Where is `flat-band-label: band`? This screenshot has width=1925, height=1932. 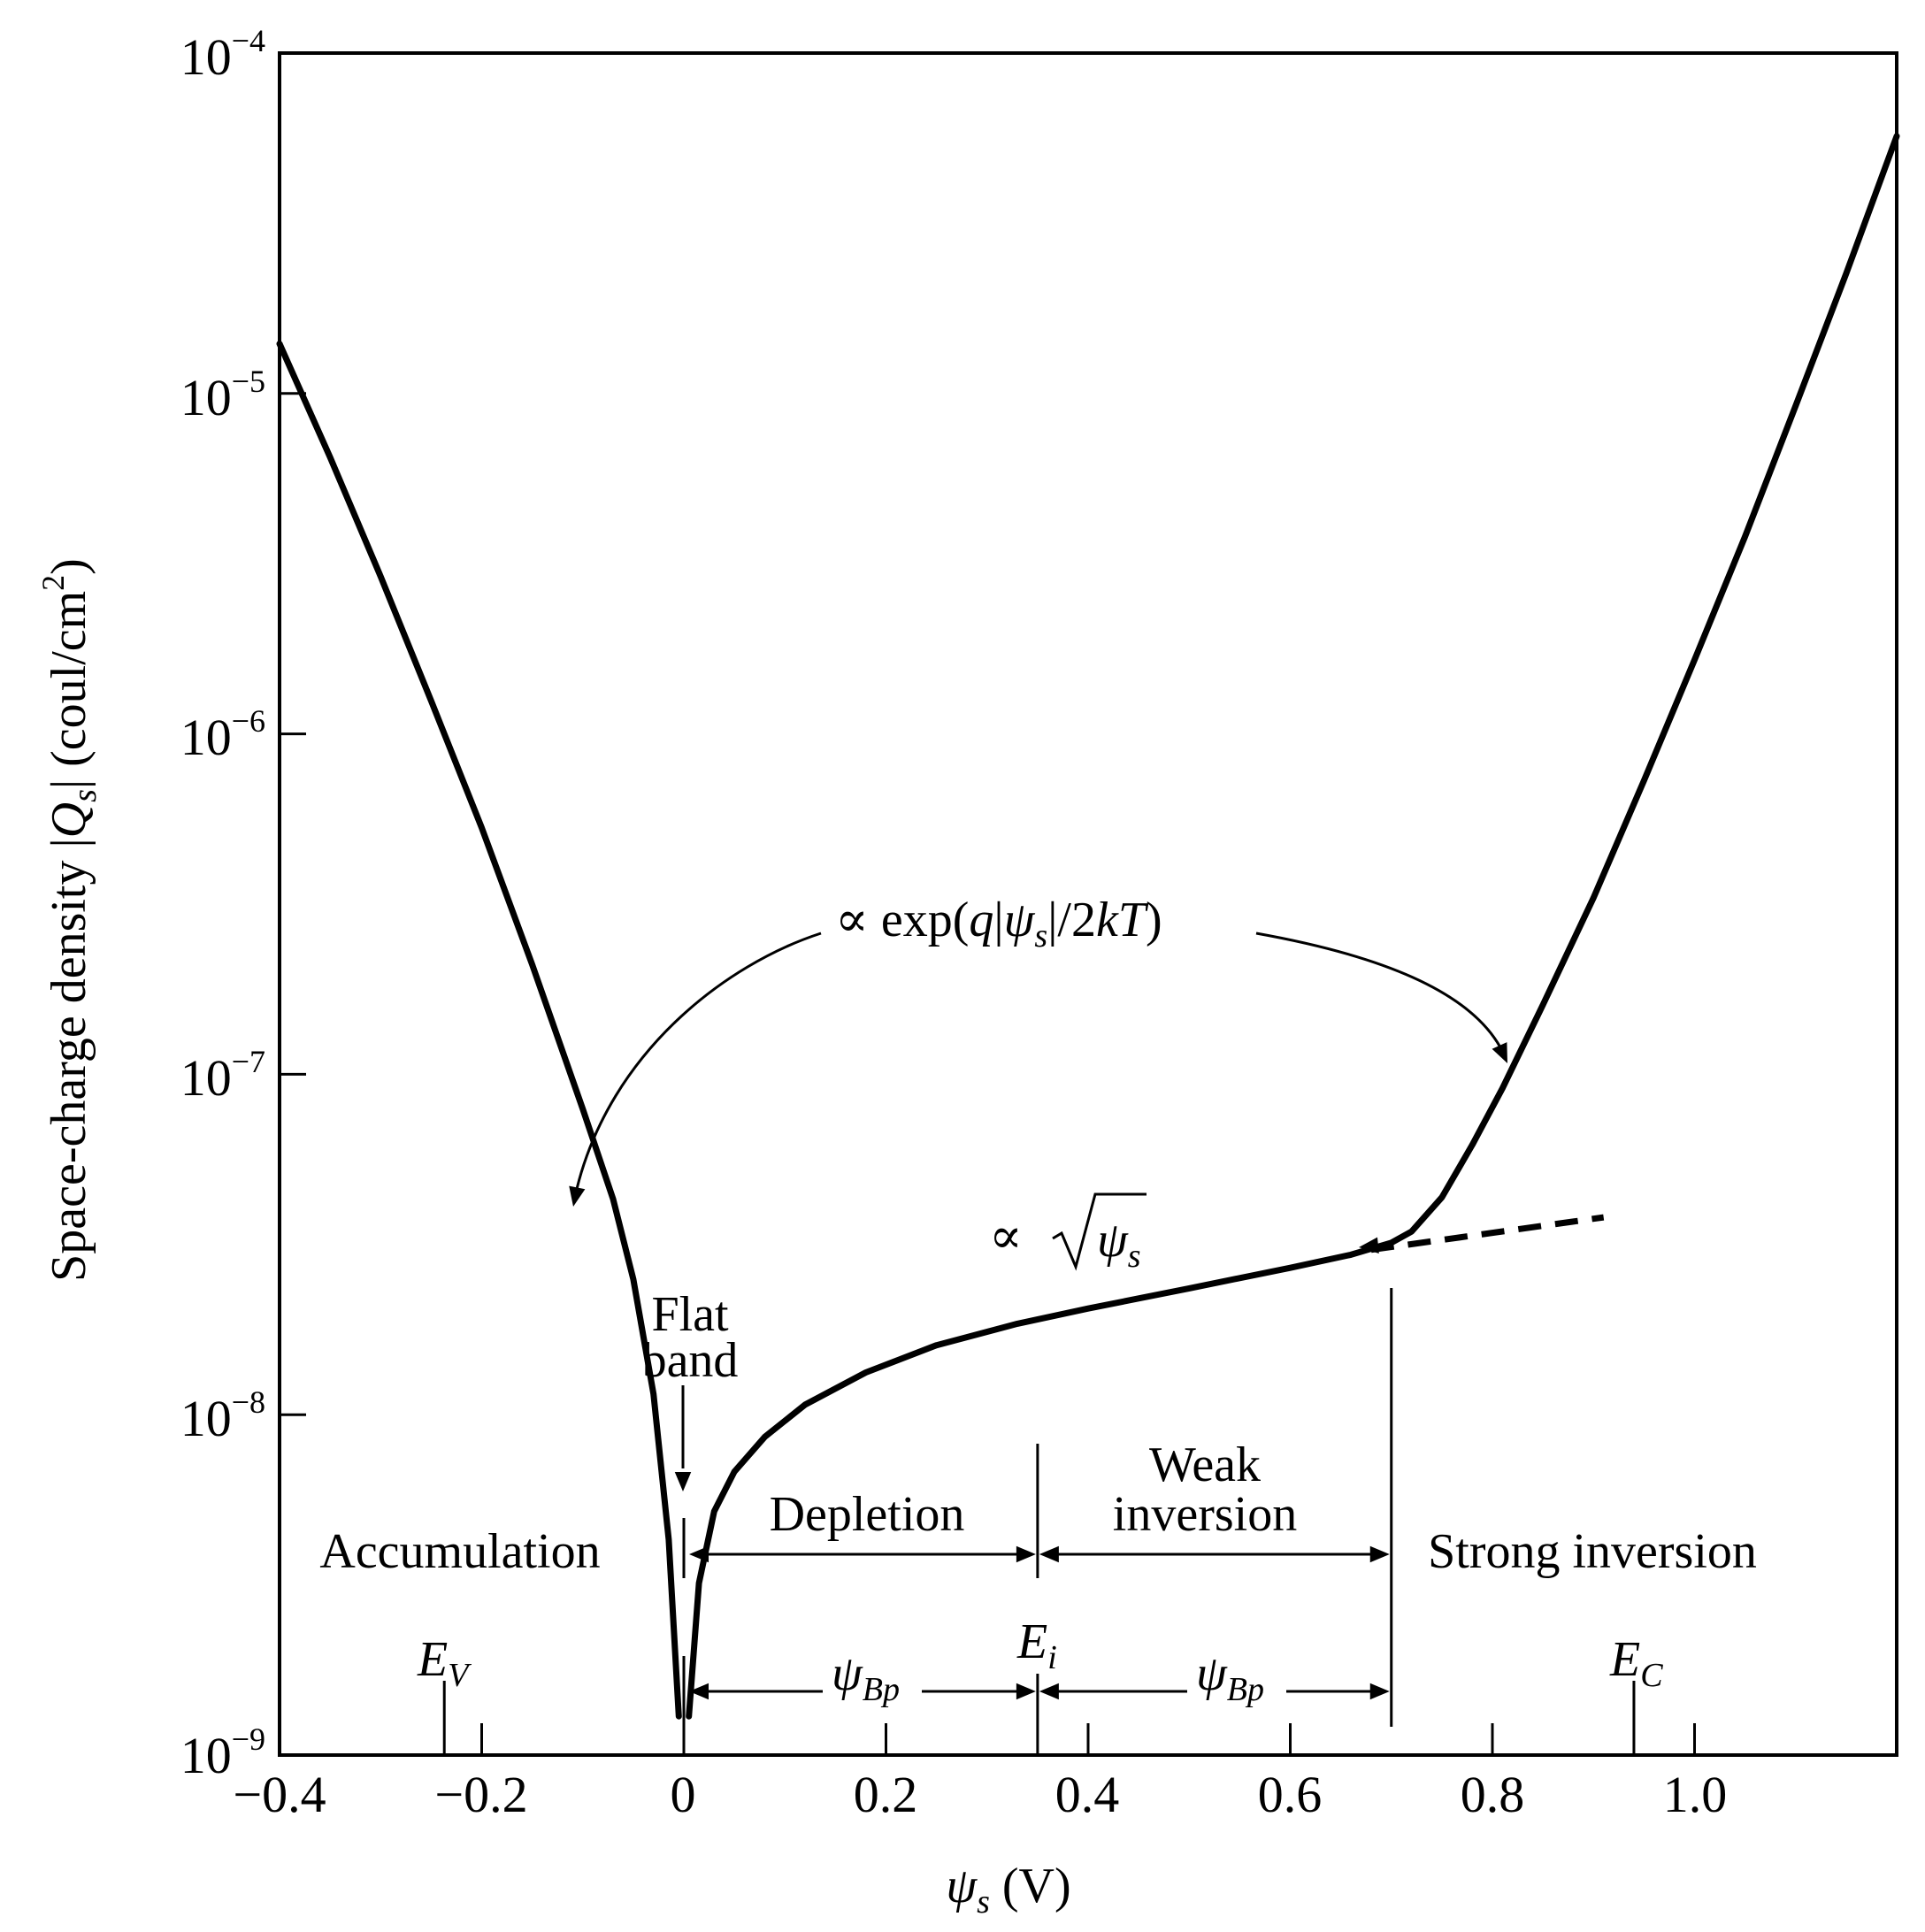
flat-band-label: band is located at coordinates (690, 1360).